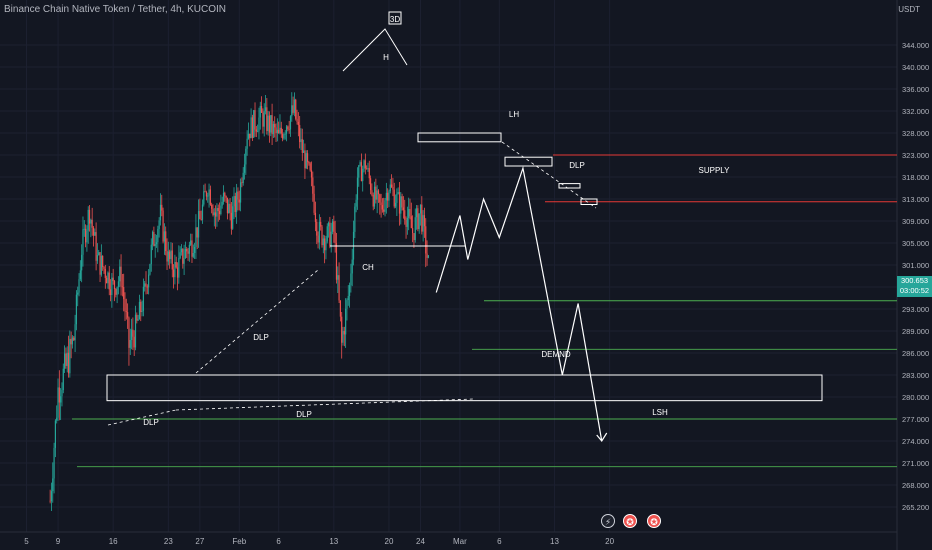 This screenshot has width=932, height=550. Describe the element at coordinates (58, 541) in the screenshot. I see `x-tick-label: 9` at that location.